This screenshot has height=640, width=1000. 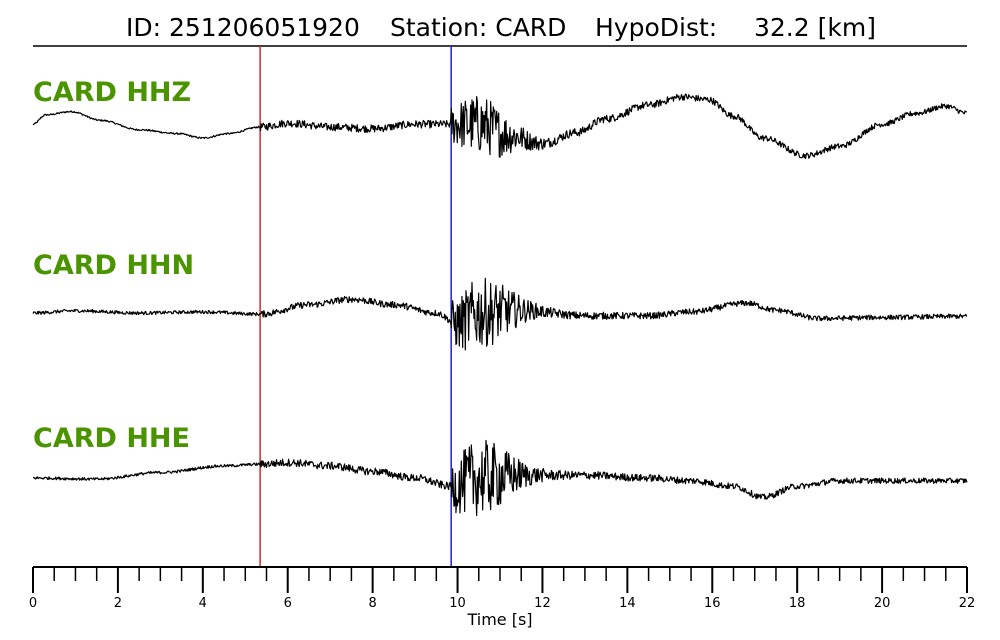 I want to click on x-axis: 0 2 4 6 8 10 12 14 16 18 20 22, so click(x=502, y=588).